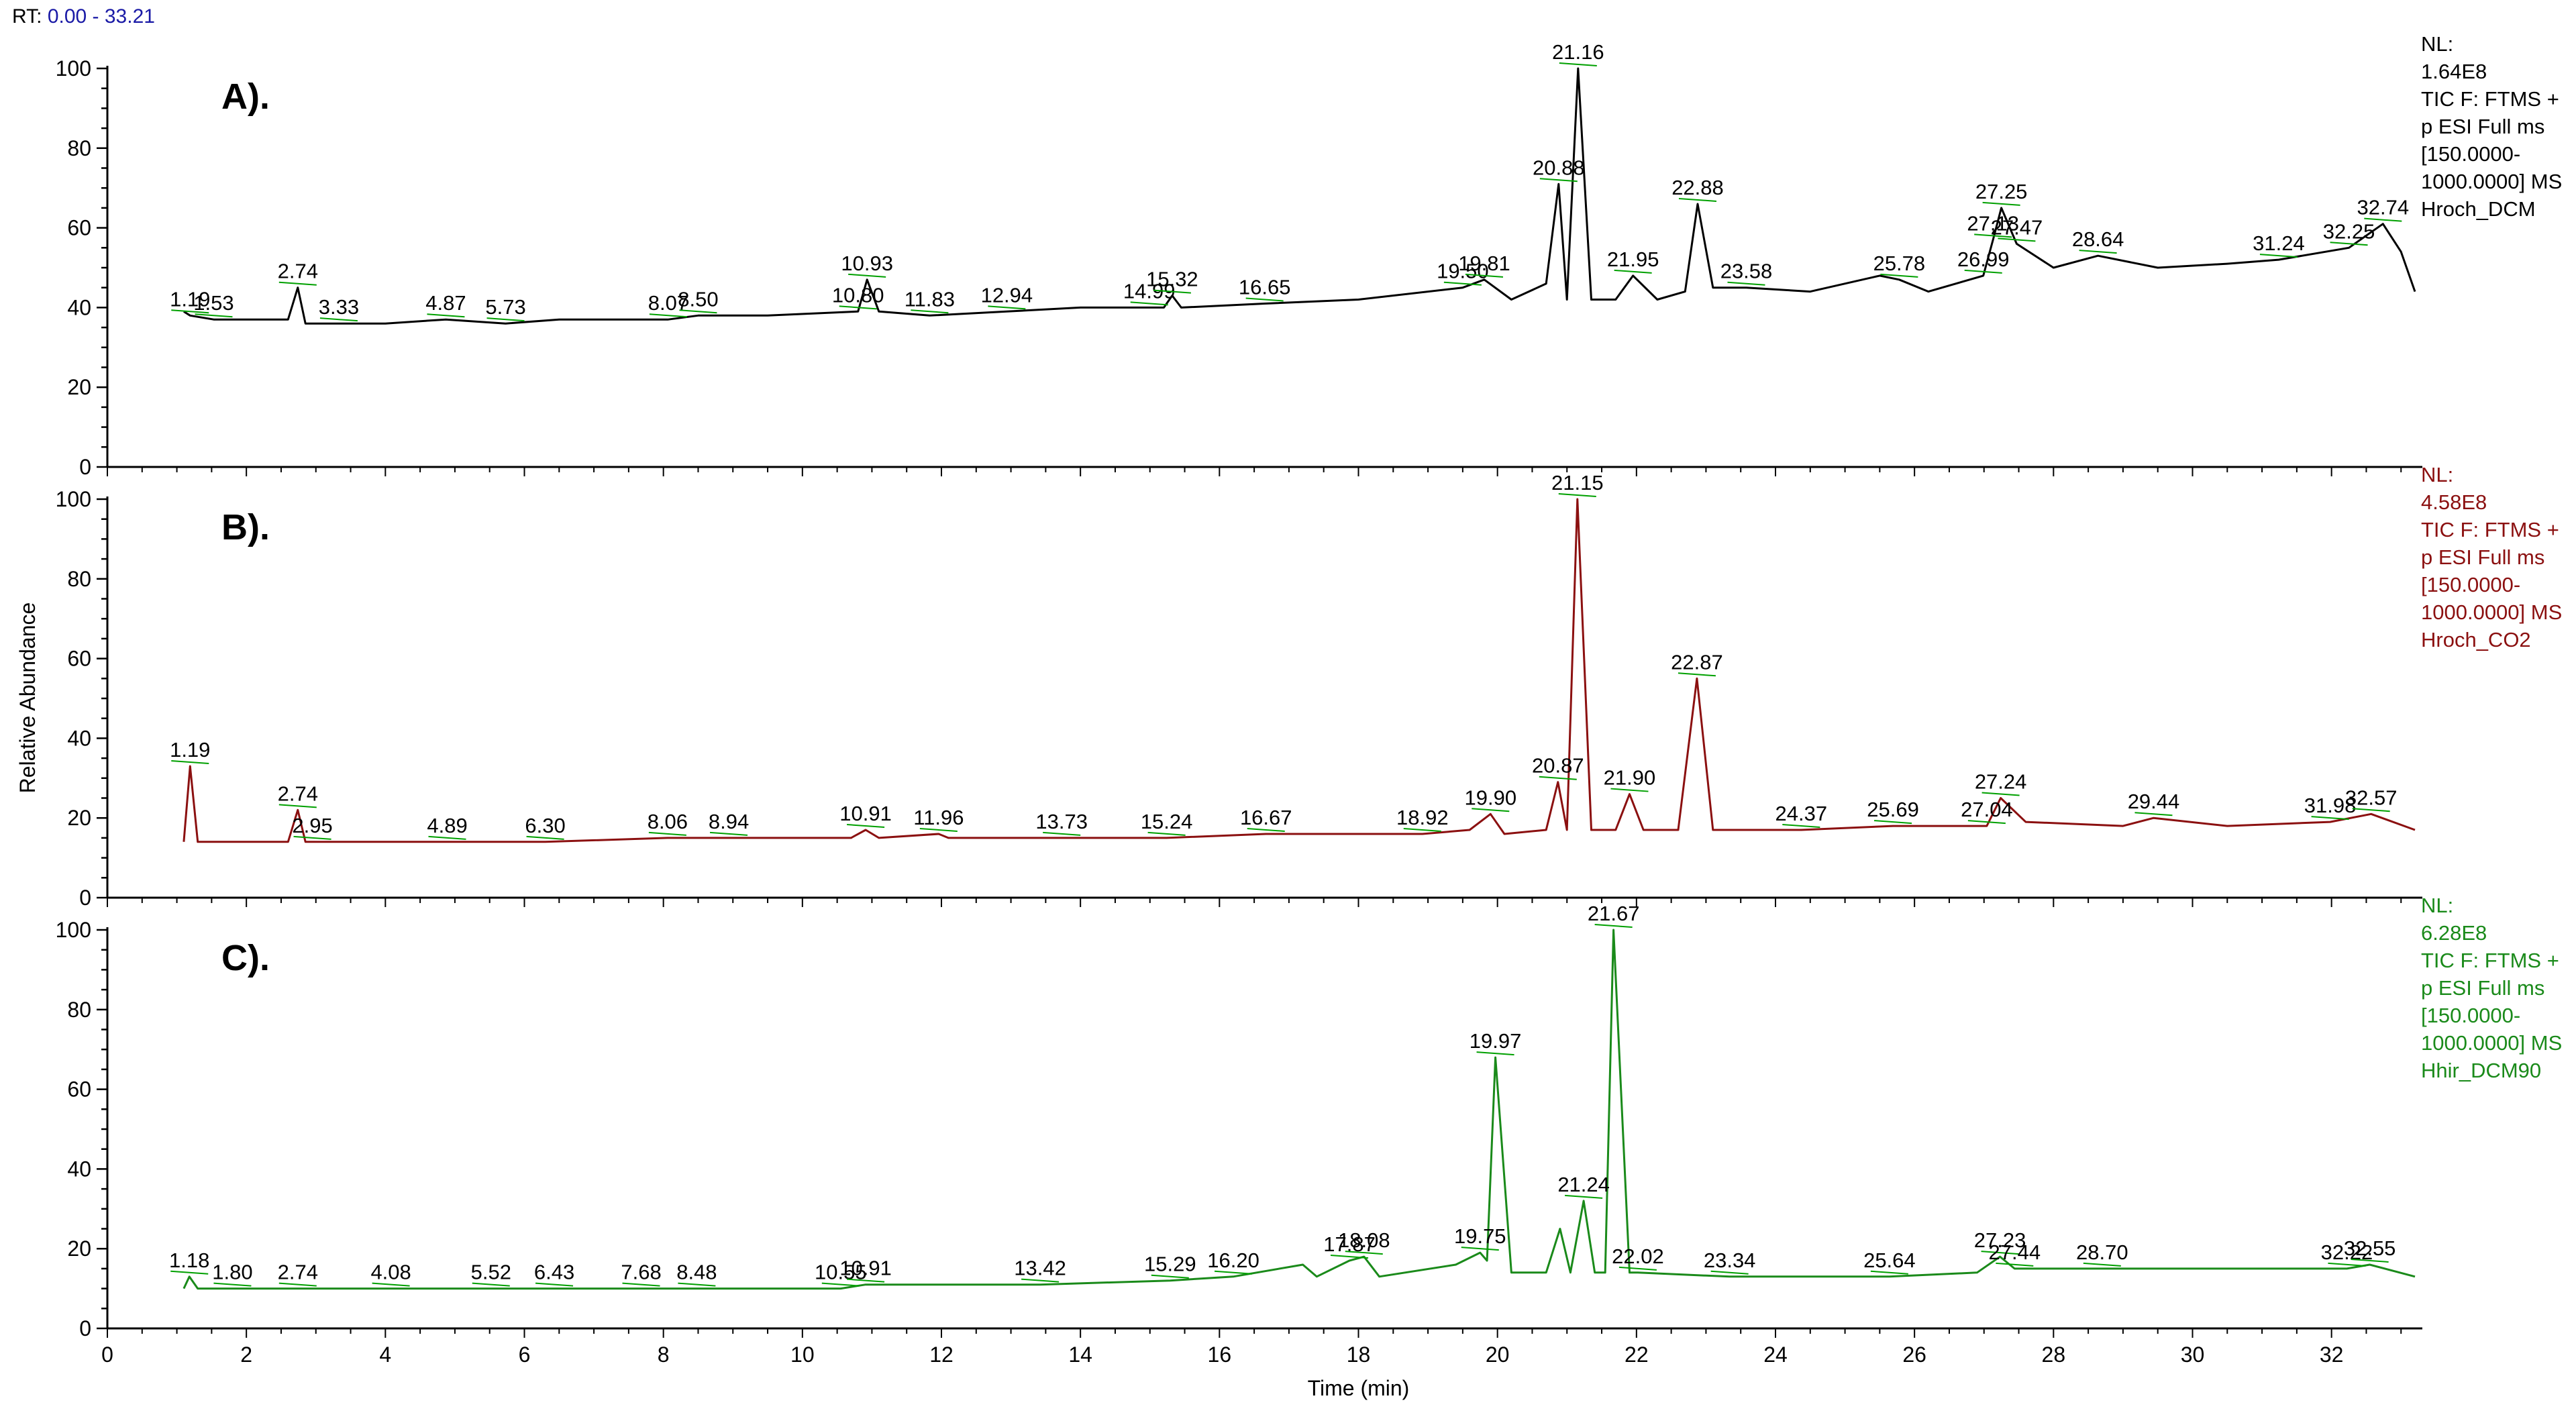 This screenshot has width=2576, height=1423. Describe the element at coordinates (1583, 1184) in the screenshot. I see `peak-label: 21.24` at that location.